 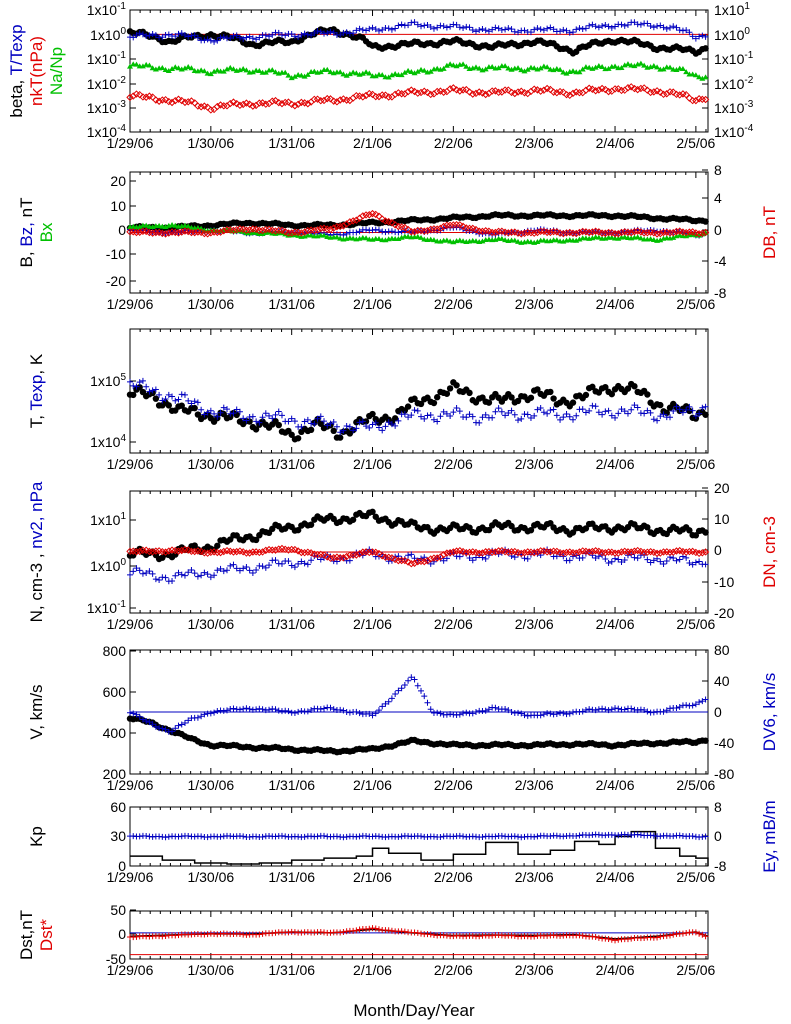 What do you see at coordinates (108, 34) in the screenshot?
I see `y-left-tick-label: 1x100` at bounding box center [108, 34].